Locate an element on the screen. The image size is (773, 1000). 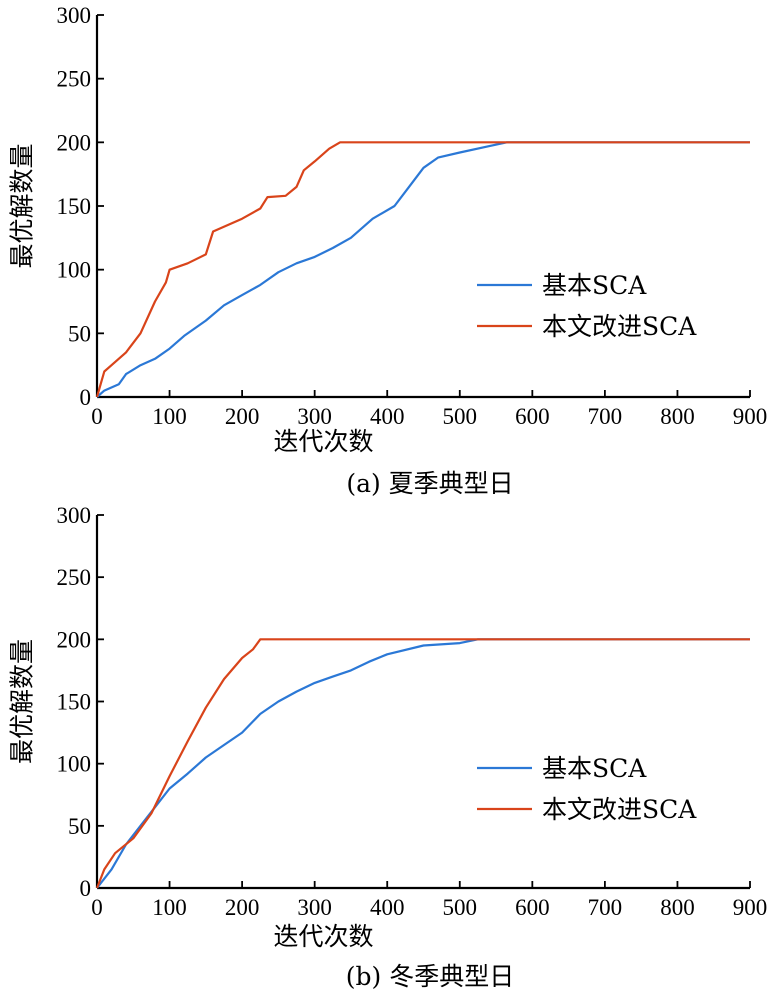
panel-caption: (b) 冬季典型日 is located at coordinates (430, 976).